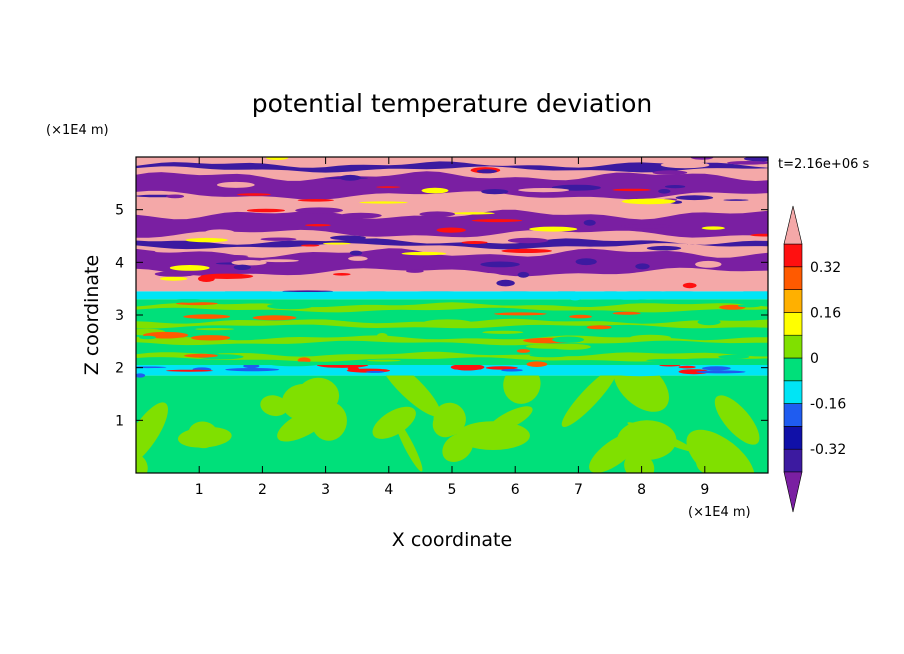  What do you see at coordinates (578, 490) in the screenshot?
I see `x-tick-label: 7` at bounding box center [578, 490].